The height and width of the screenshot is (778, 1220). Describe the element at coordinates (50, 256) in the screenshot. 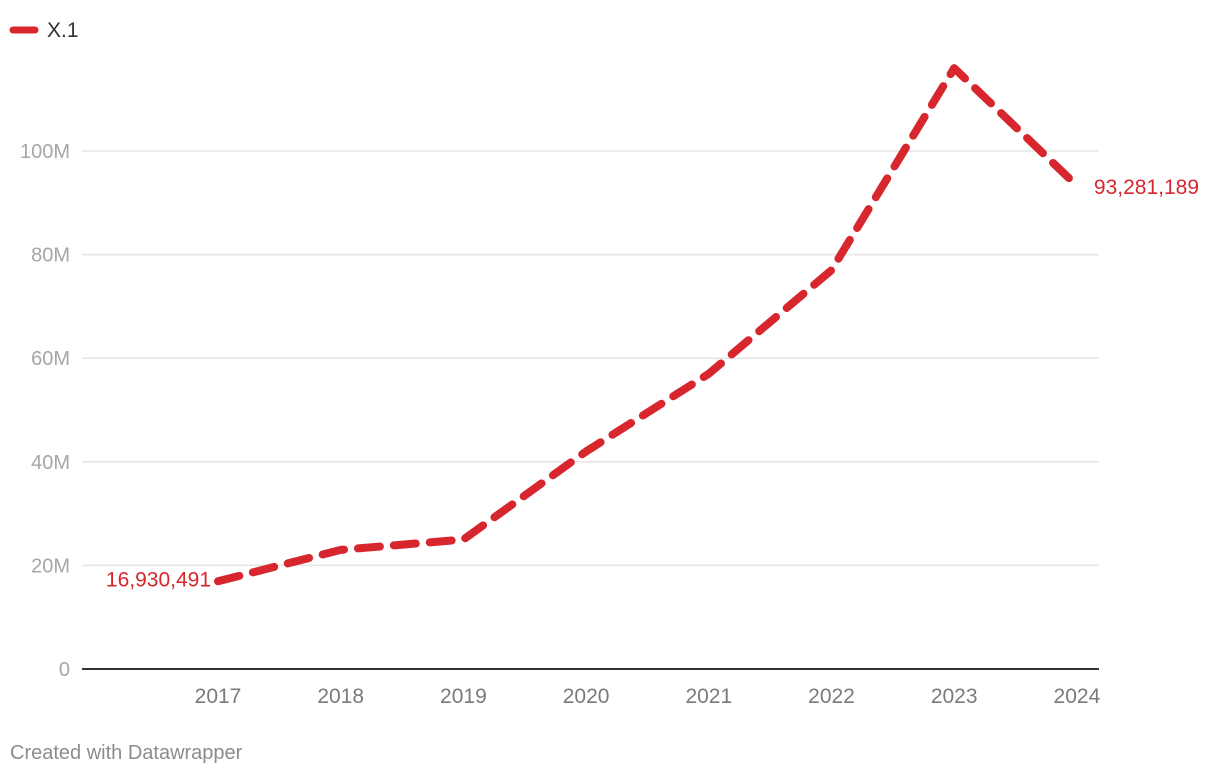

I see `y-tick-label: 80M` at that location.